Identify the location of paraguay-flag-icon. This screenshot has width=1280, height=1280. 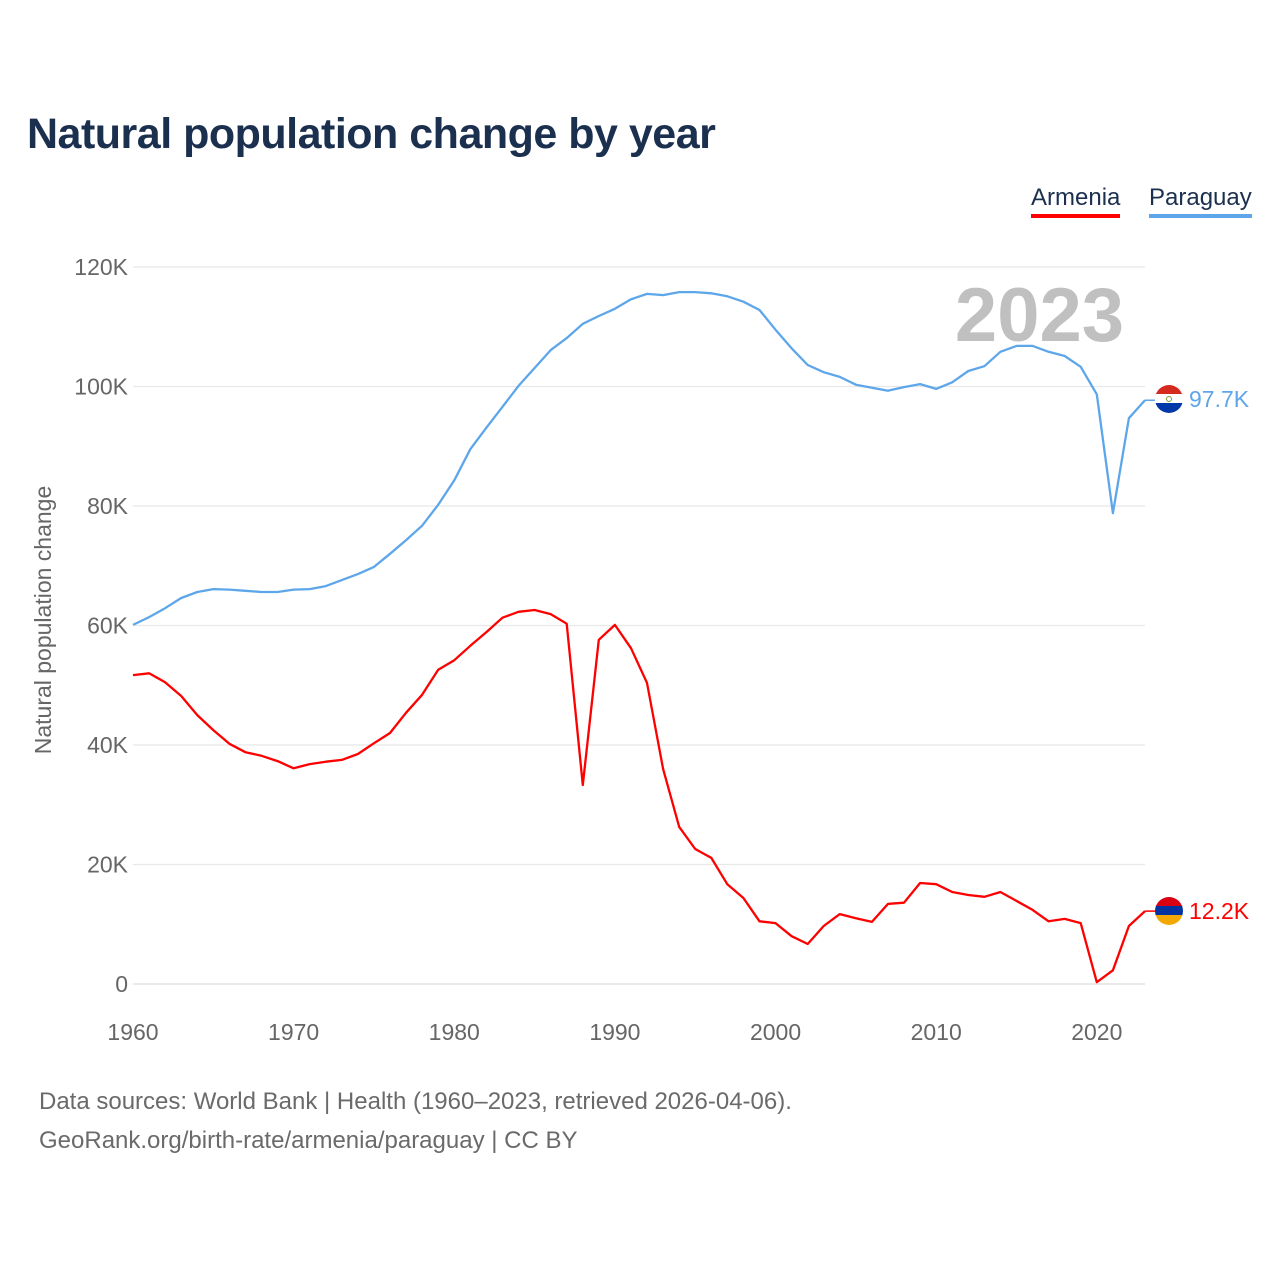
(1169, 399).